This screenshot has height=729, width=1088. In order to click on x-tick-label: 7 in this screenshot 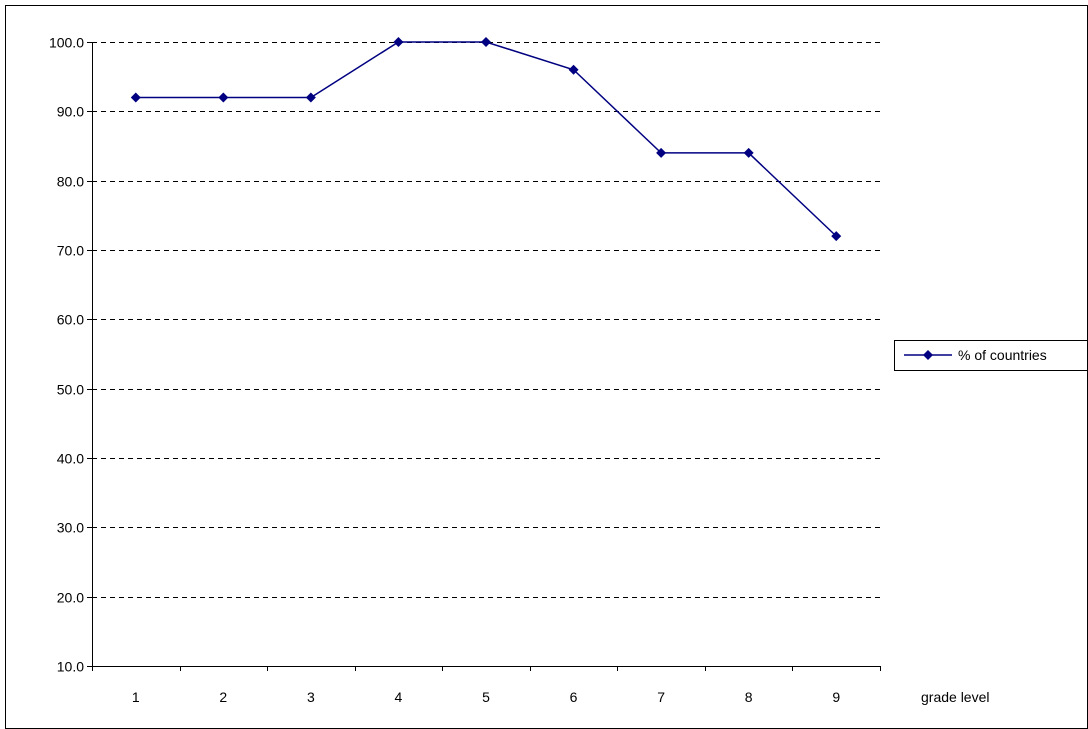, I will do `click(661, 697)`.